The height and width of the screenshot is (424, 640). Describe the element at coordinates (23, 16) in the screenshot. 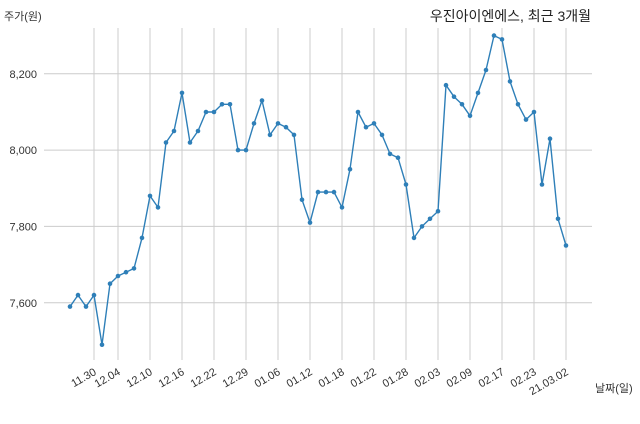

I see `y-axis-label: 주가(원)` at that location.